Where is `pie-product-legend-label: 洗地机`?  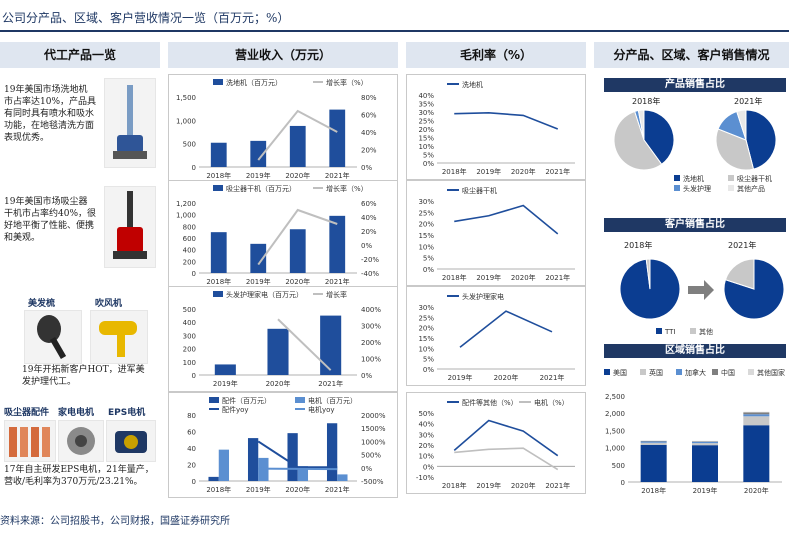 pie-product-legend-label: 洗地机 is located at coordinates (693, 178).